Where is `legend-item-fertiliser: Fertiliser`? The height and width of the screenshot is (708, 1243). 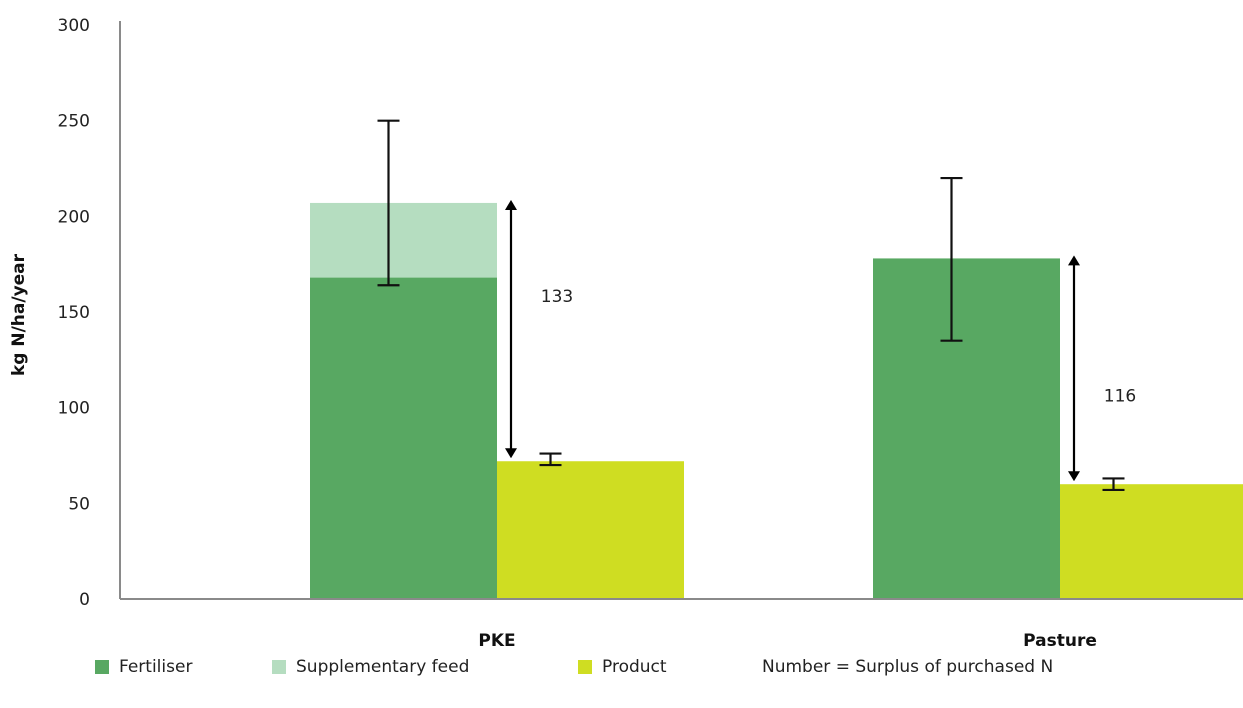 legend-item-fertiliser: Fertiliser is located at coordinates (143, 667).